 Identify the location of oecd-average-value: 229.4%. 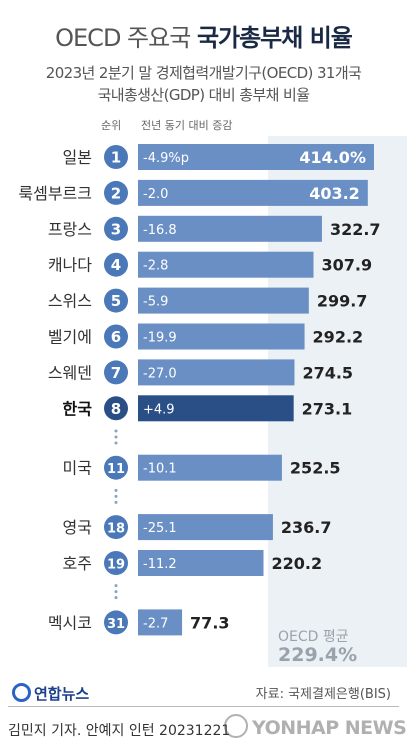
(318, 655).